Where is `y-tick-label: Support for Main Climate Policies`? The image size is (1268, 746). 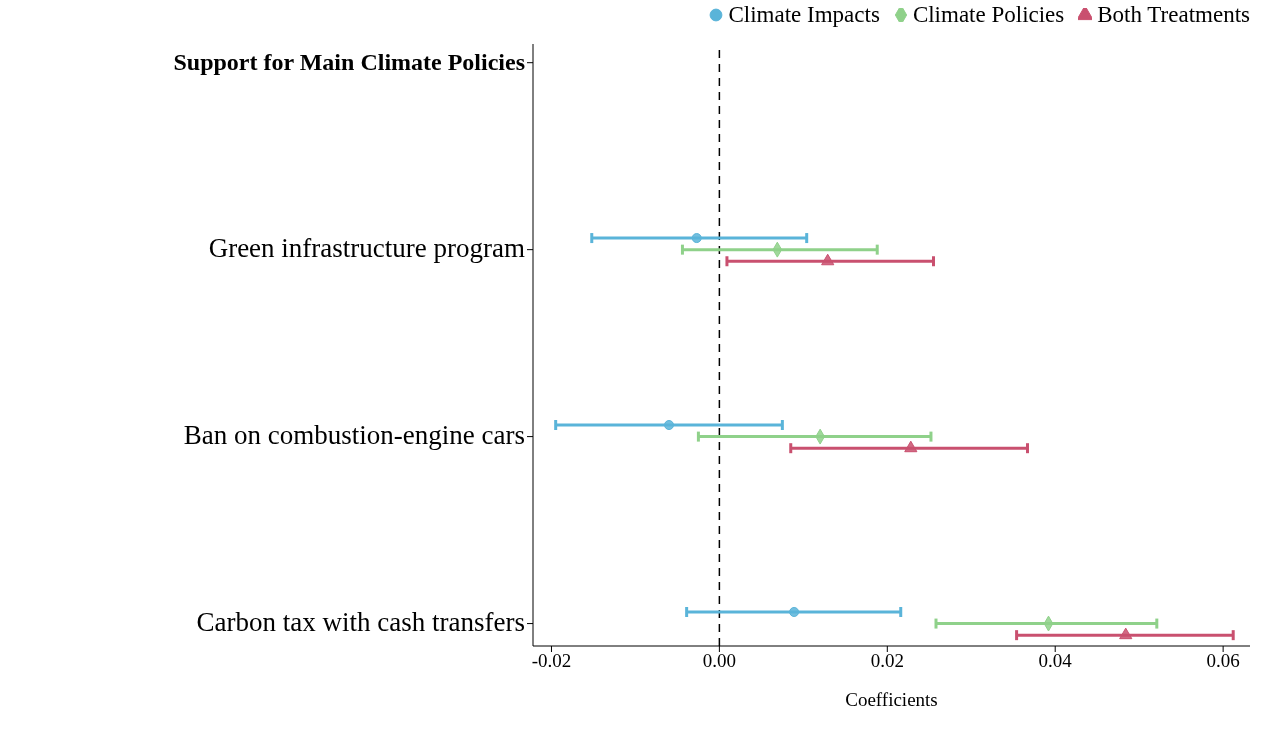
y-tick-label: Support for Main Climate Policies is located at coordinates (349, 61).